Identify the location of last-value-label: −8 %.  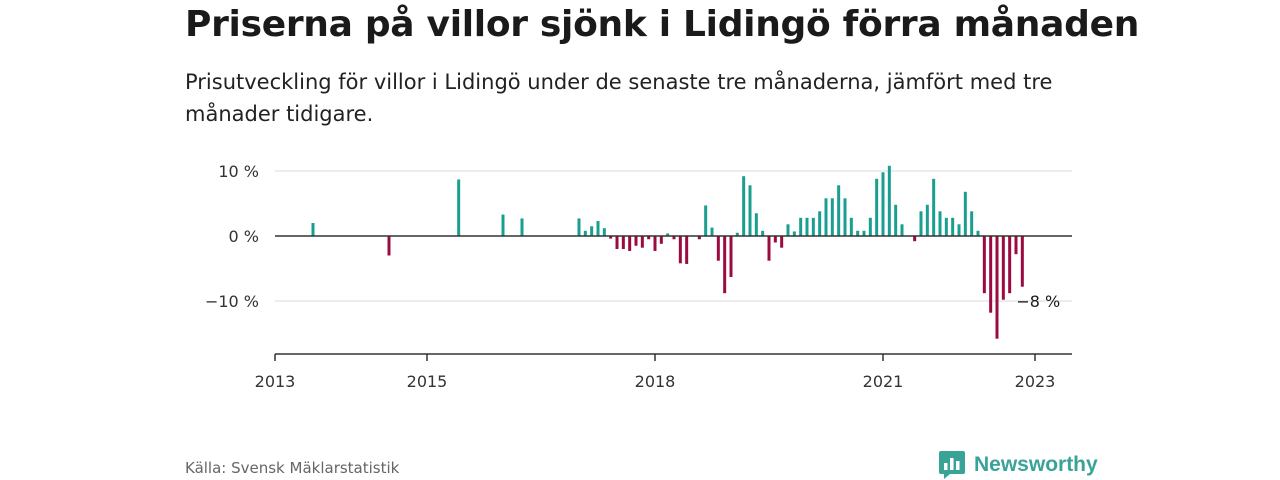
(1038, 301).